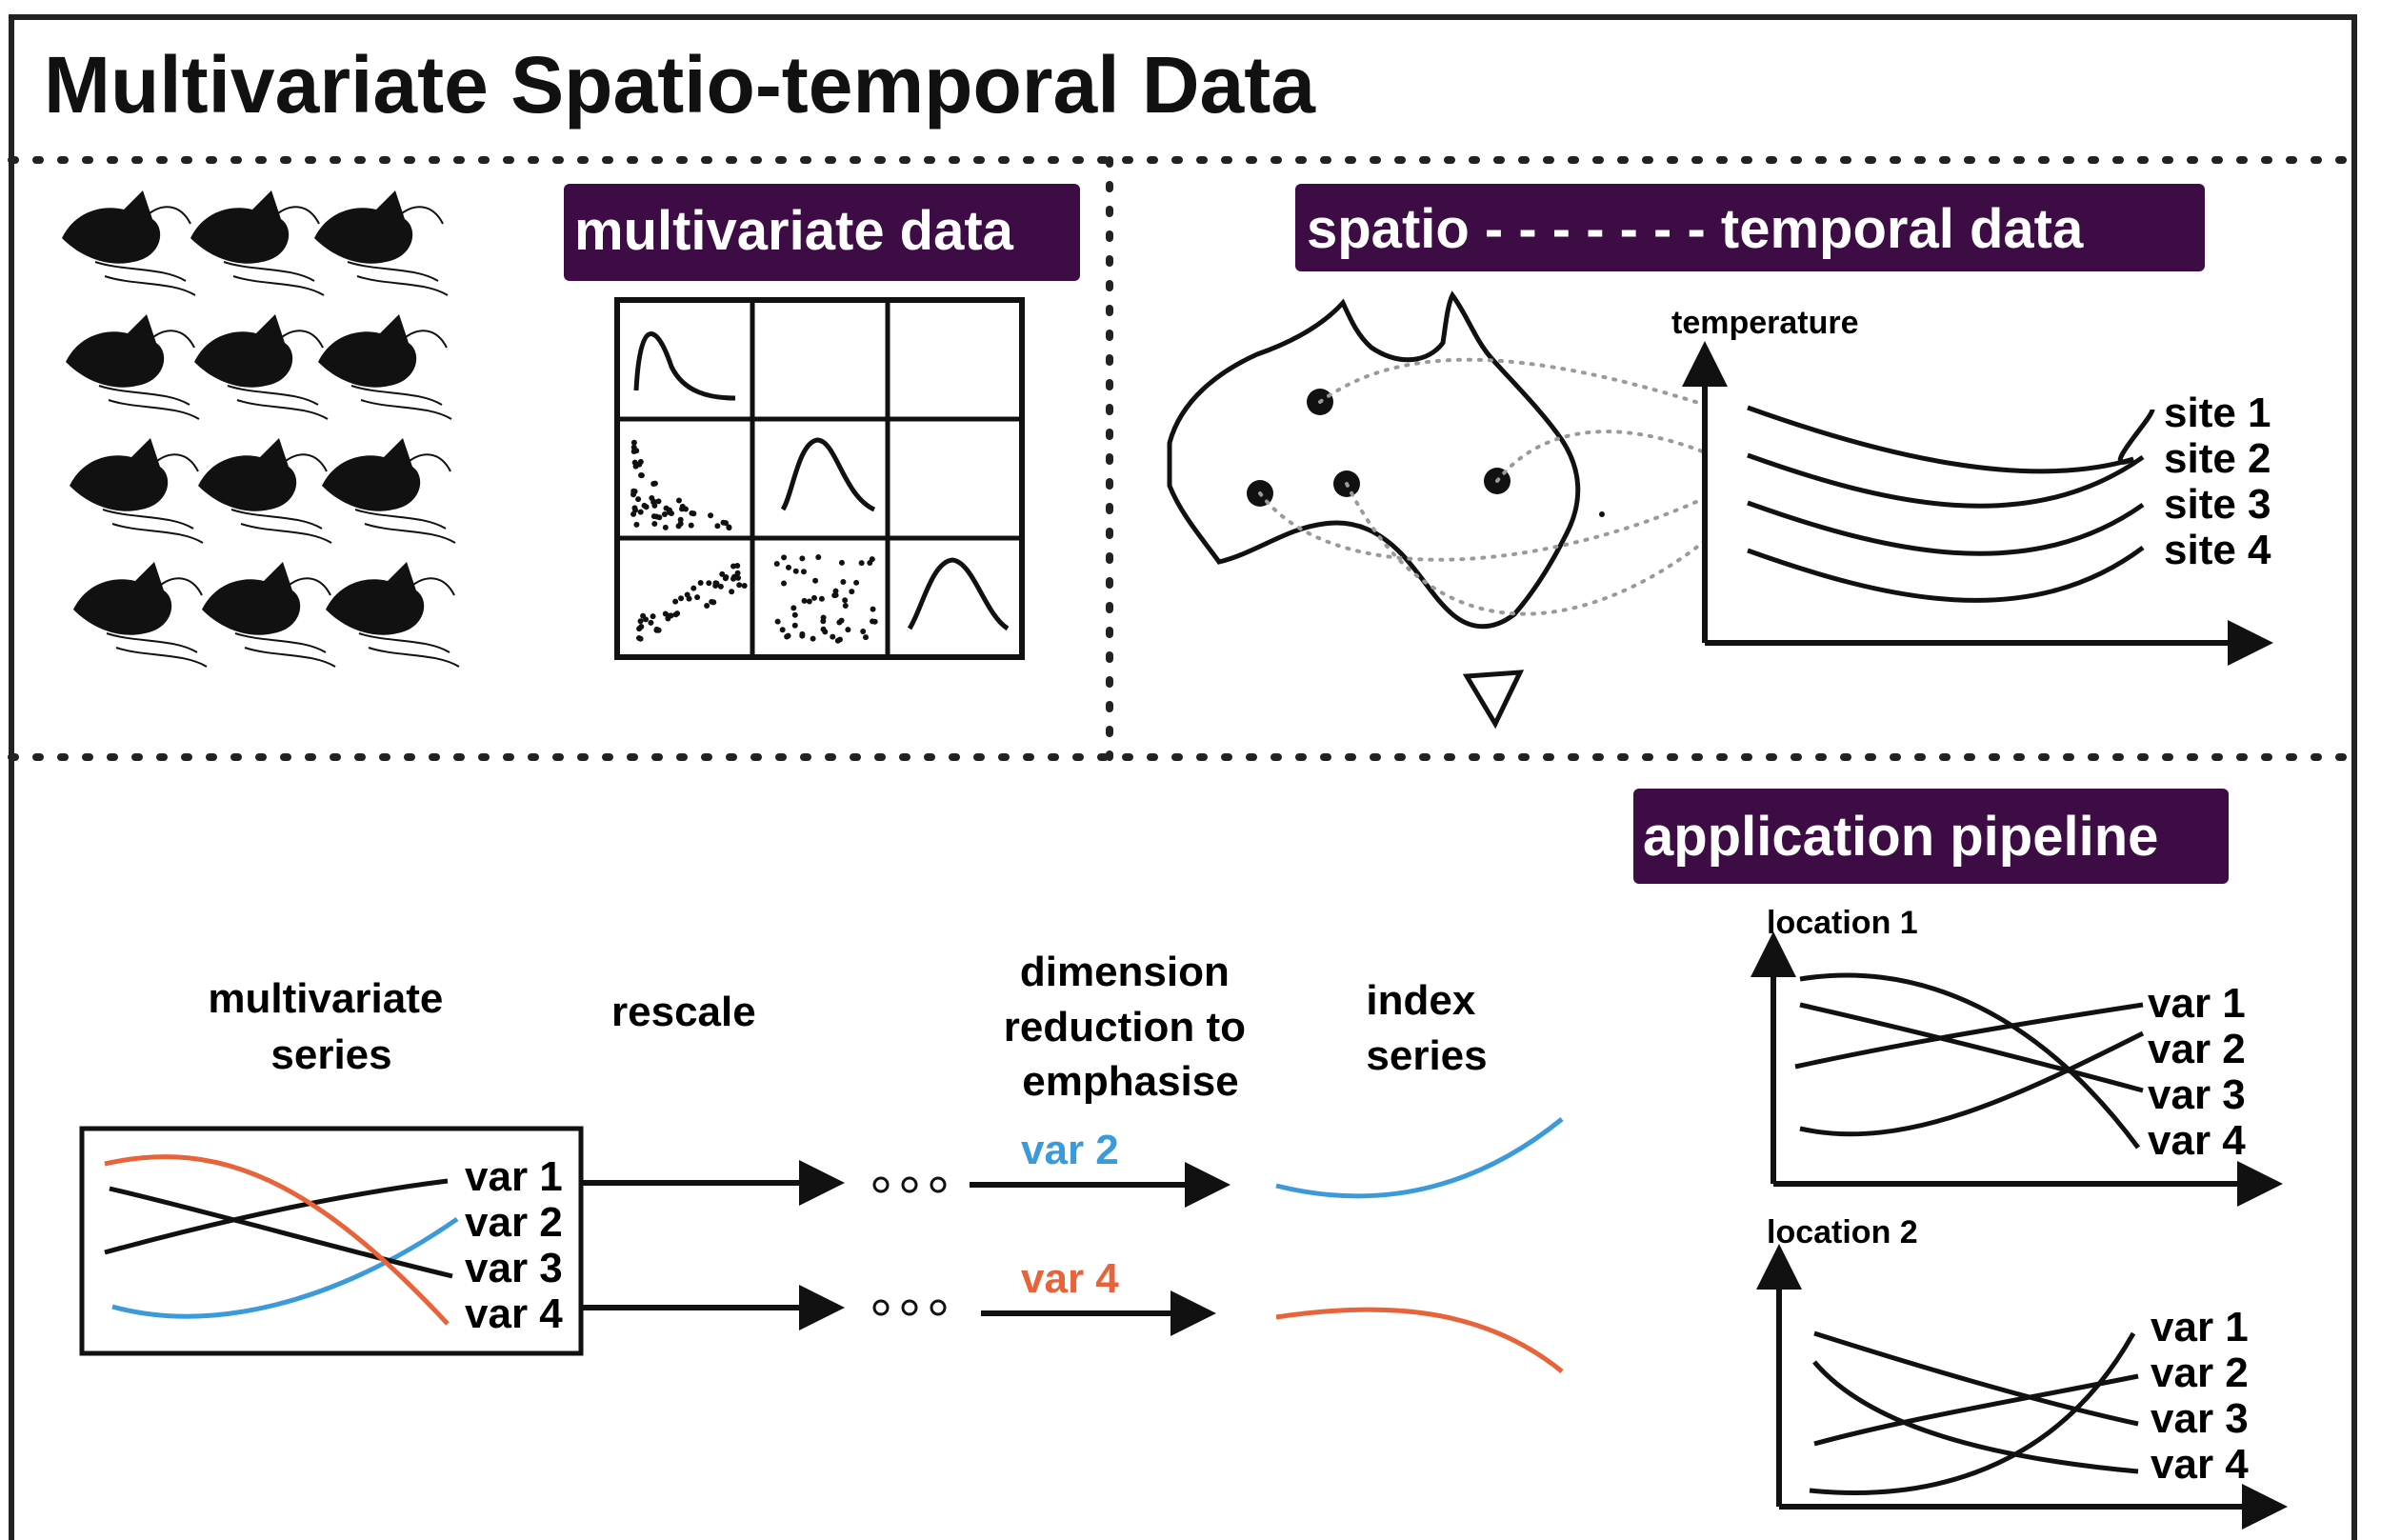 The image size is (2381, 1540). Describe the element at coordinates (1695, 229) in the screenshot. I see `spatiotemporal-tag: spatio - - - - - - - temporal data` at that location.